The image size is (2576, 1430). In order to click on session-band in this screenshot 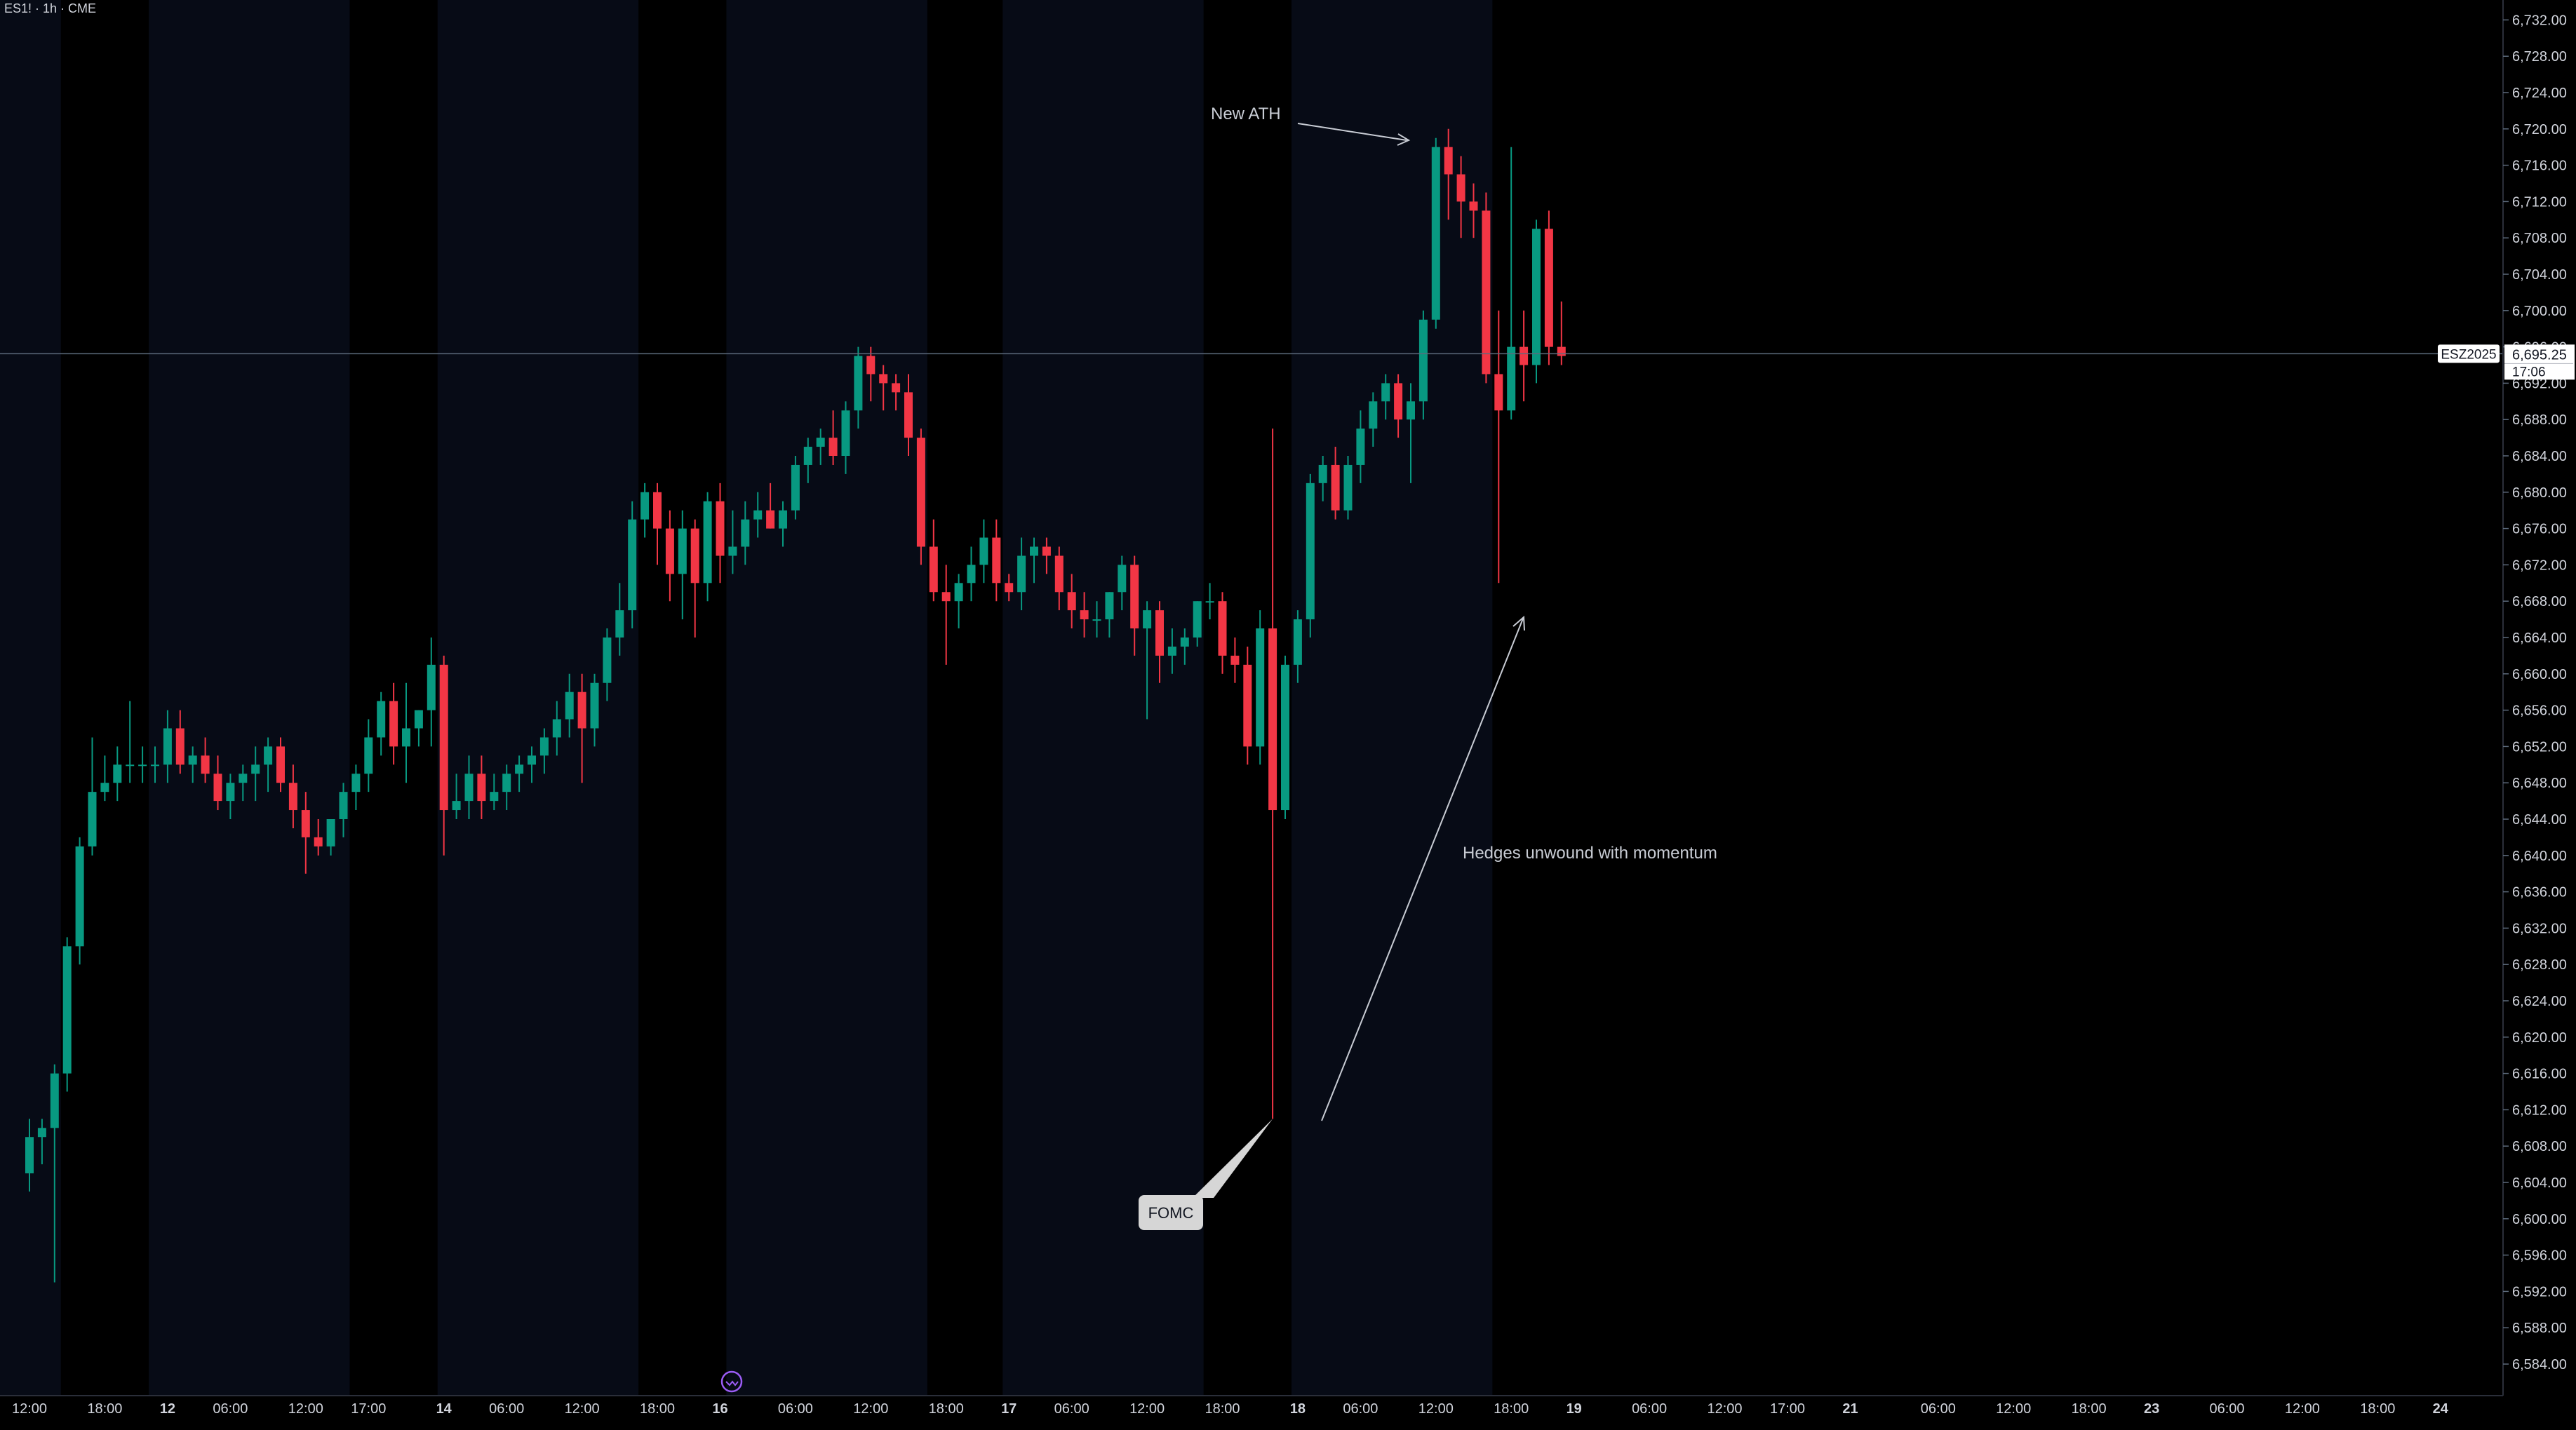, I will do `click(31, 698)`.